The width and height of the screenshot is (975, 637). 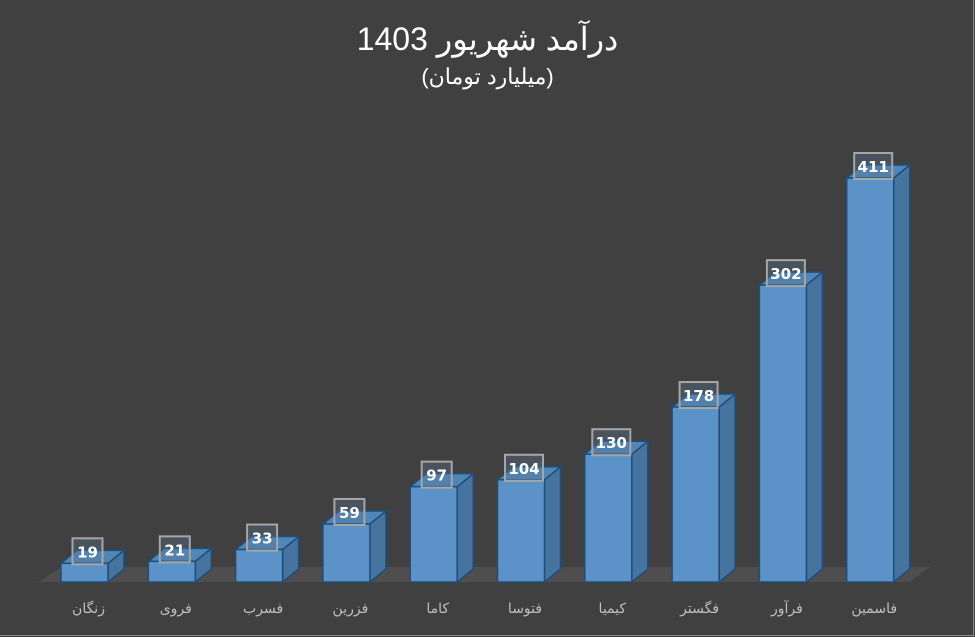 What do you see at coordinates (529, 518) in the screenshot?
I see `bar-6: 104` at bounding box center [529, 518].